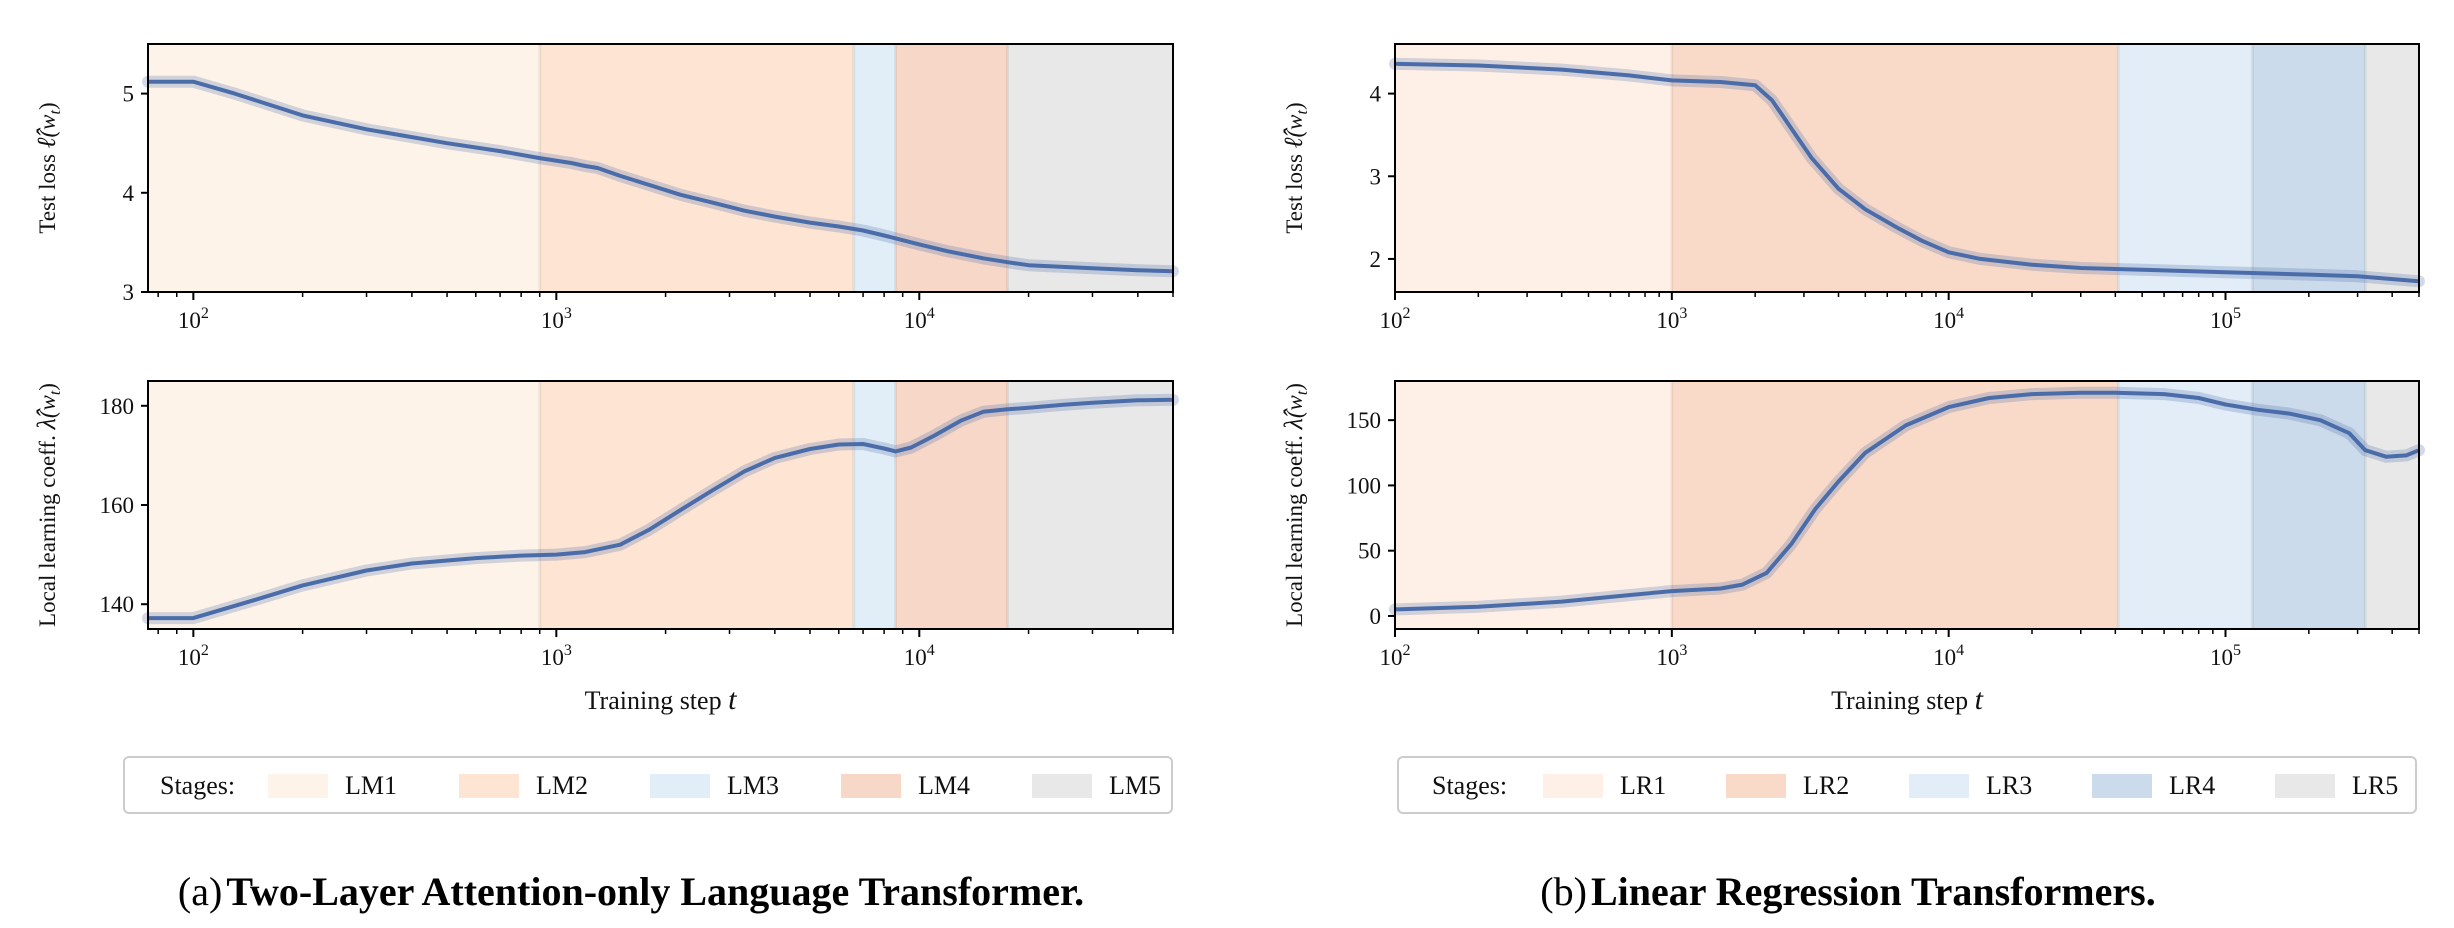 This screenshot has width=2454, height=928. What do you see at coordinates (371, 785) in the screenshot?
I see `legend-label: LM1` at bounding box center [371, 785].